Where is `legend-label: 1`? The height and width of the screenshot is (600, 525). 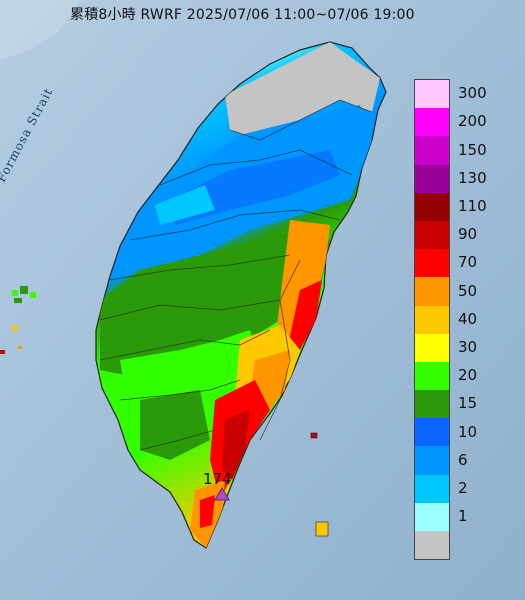
legend-label: 1 is located at coordinates (463, 516).